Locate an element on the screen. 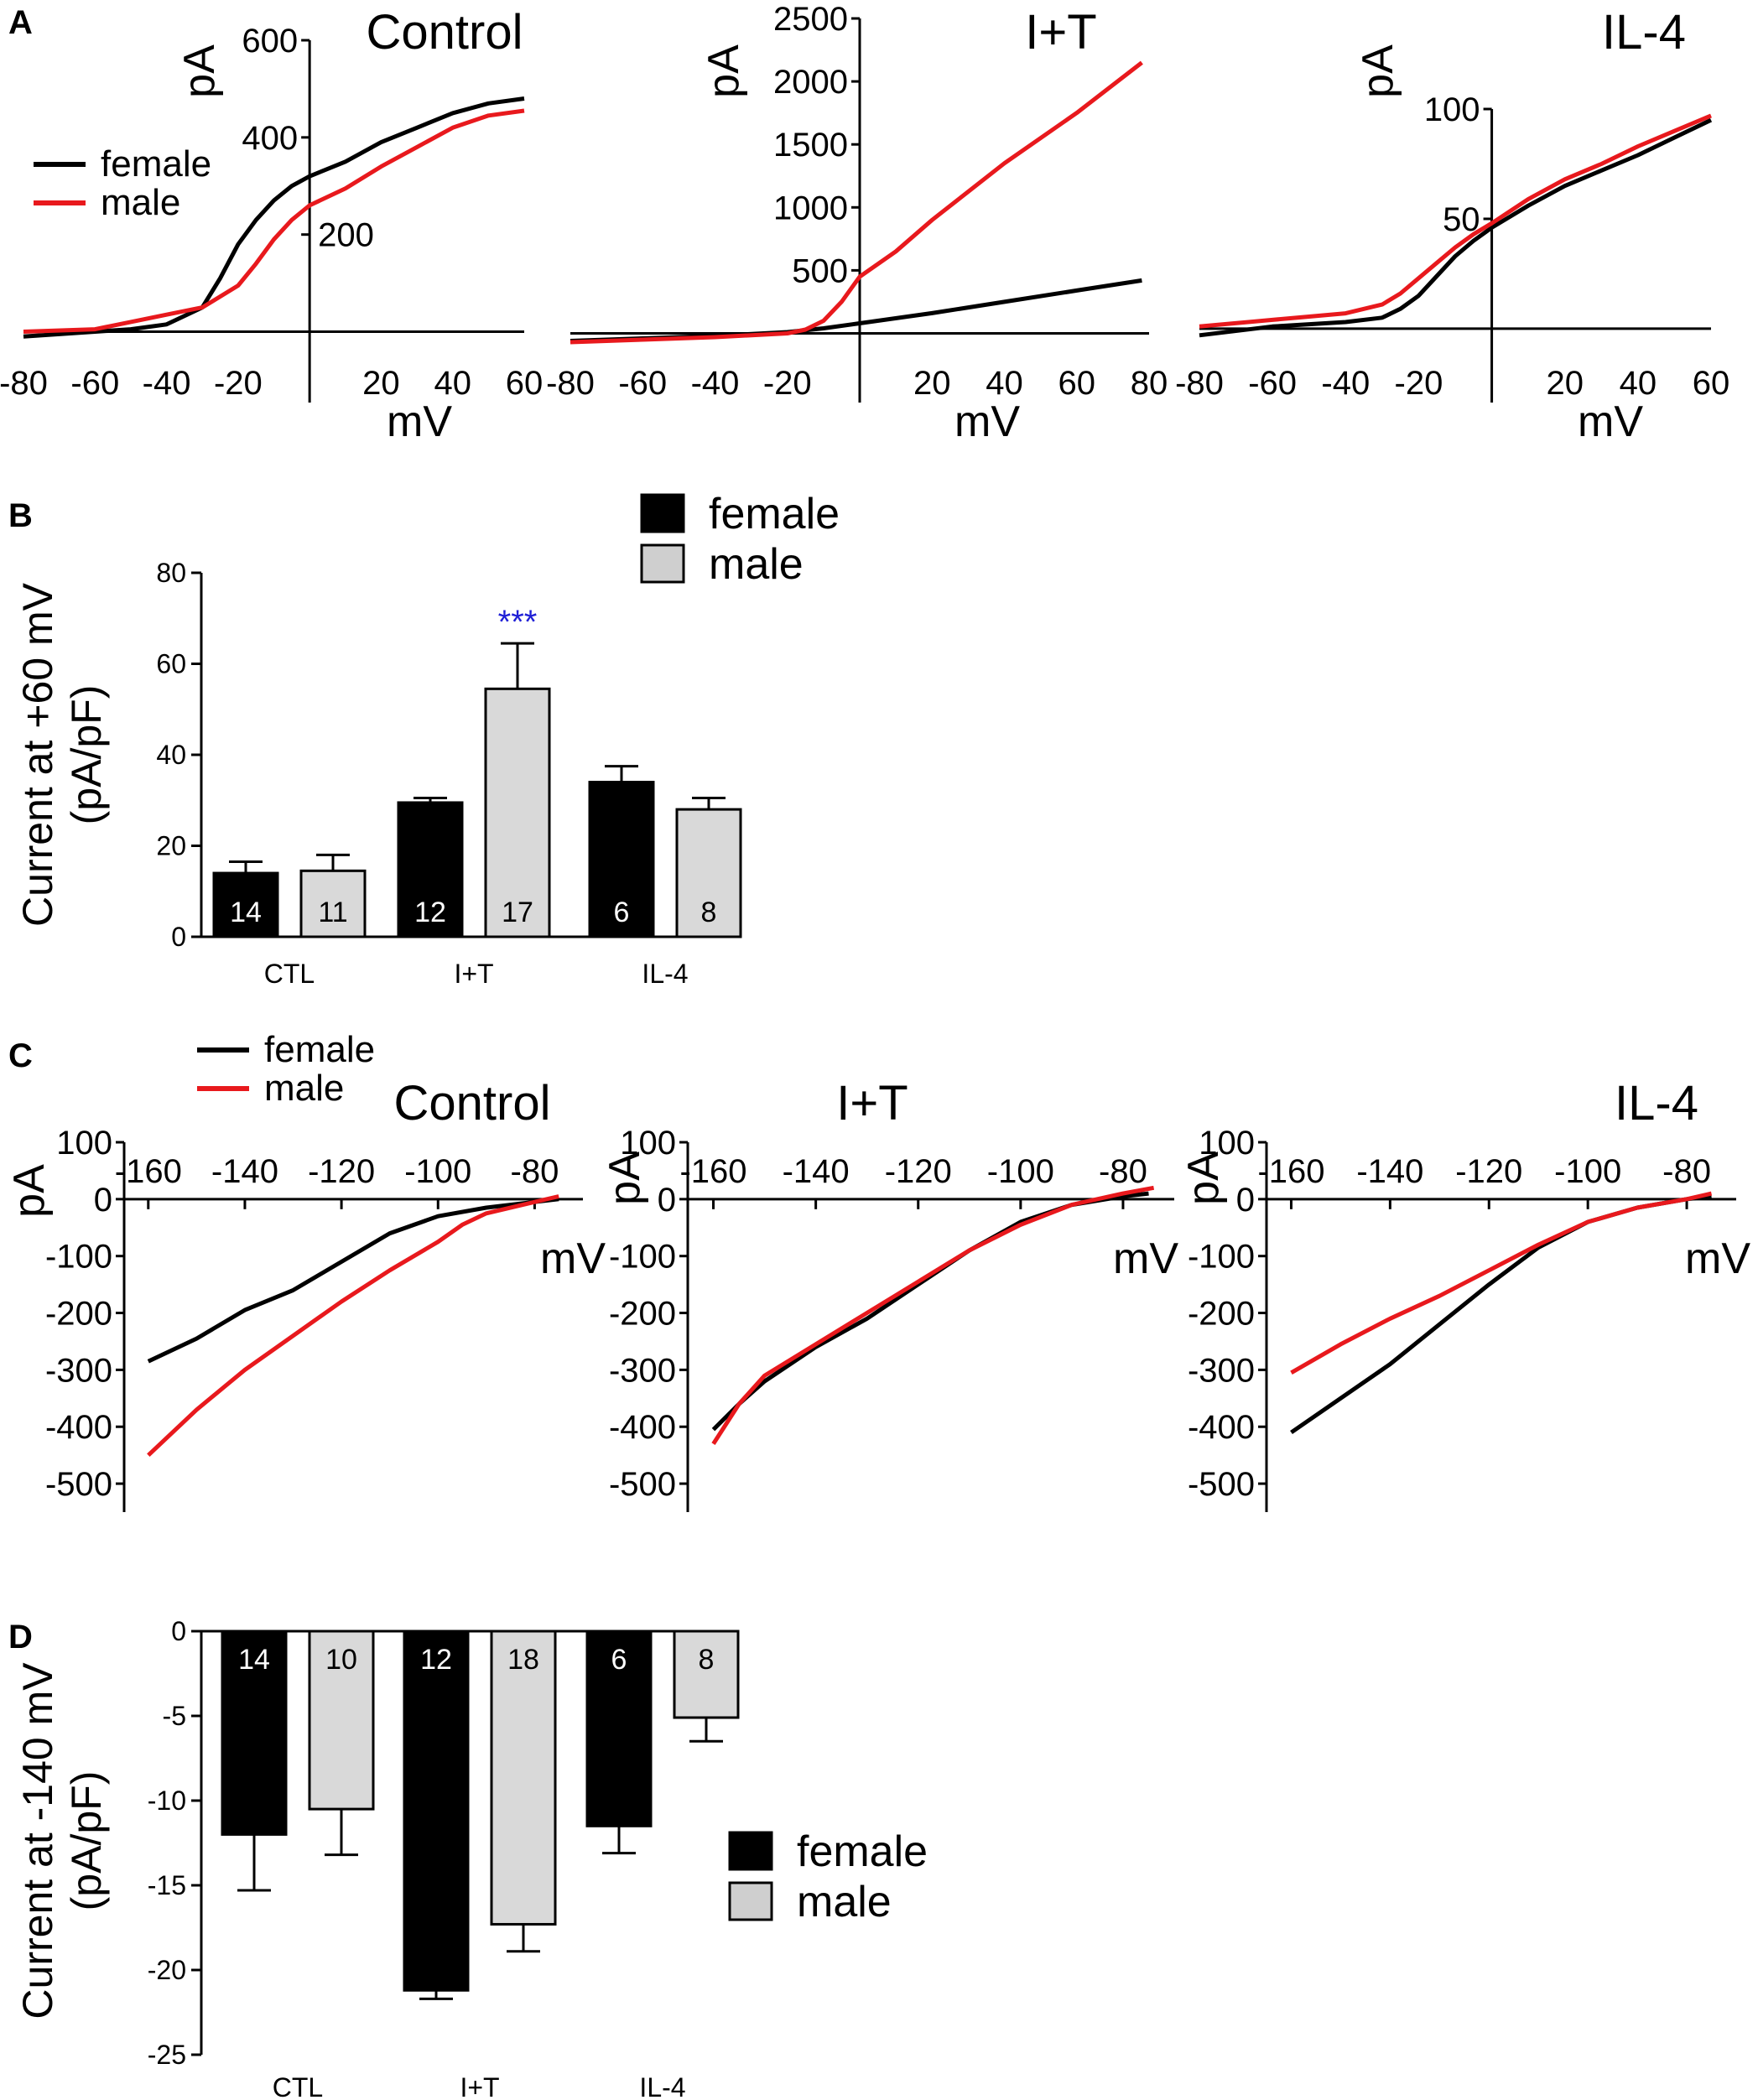 The height and width of the screenshot is (2100, 1758). legend-swatch-male is located at coordinates (662, 563).